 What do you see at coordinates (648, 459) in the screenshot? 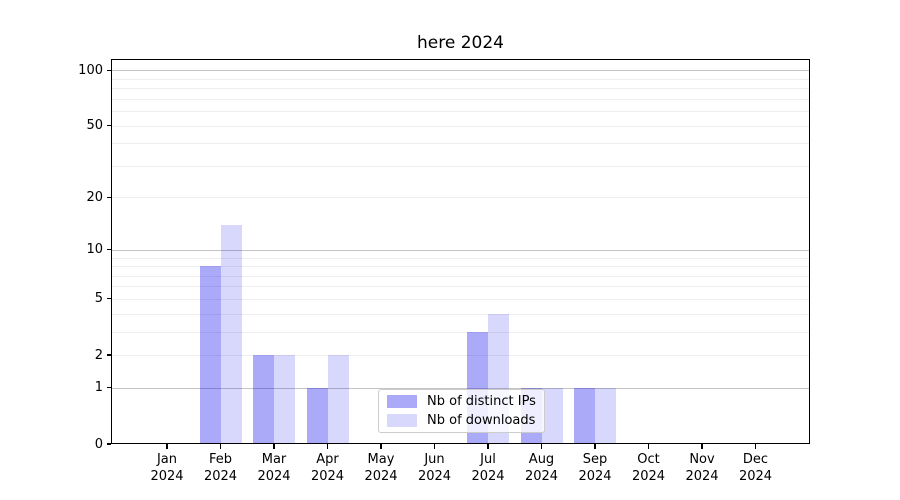
I see `x-tick-month: Oct` at bounding box center [648, 459].